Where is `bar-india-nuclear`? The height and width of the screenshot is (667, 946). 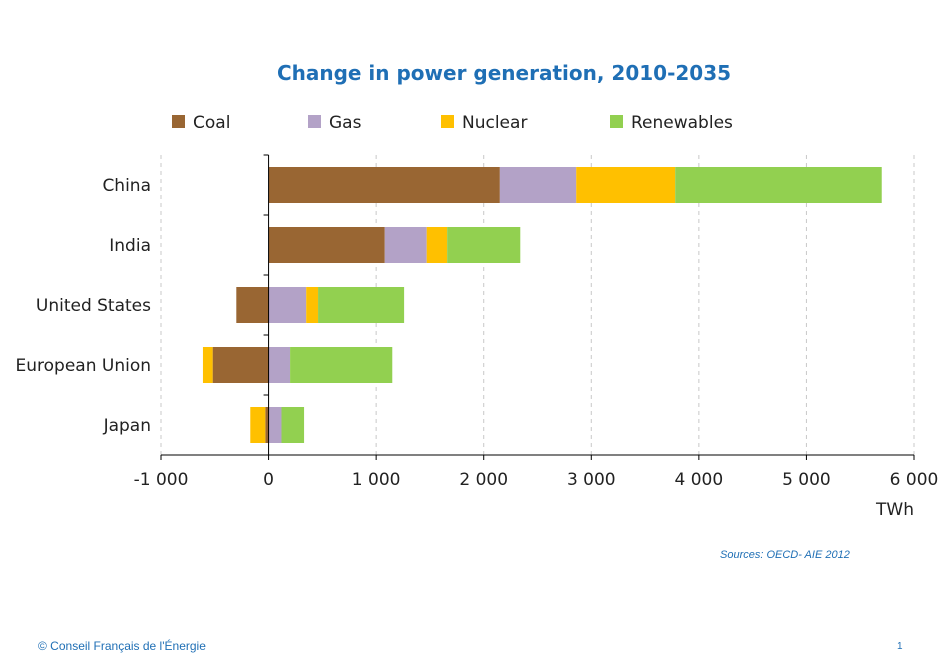 bar-india-nuclear is located at coordinates (437, 245).